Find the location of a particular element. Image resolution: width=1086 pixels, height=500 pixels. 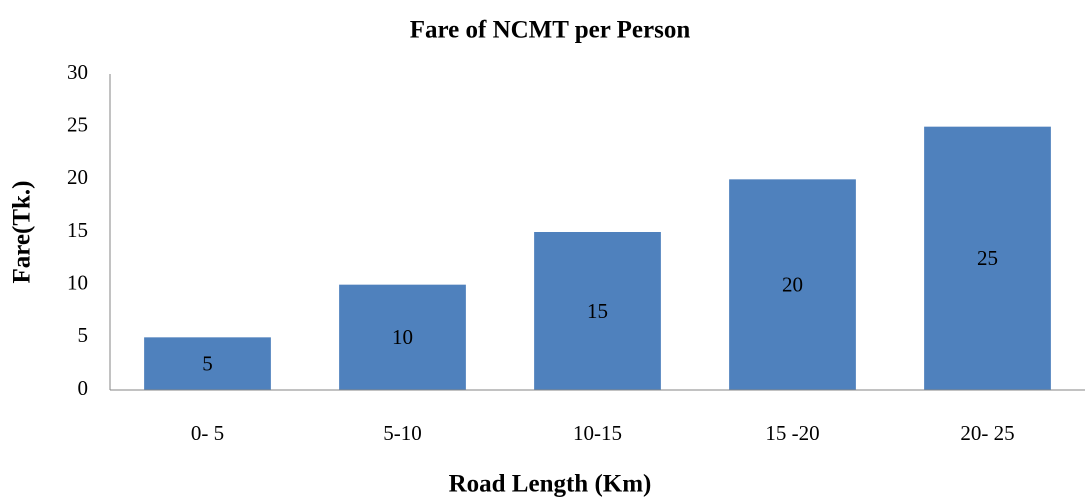

y-tick-label: 20 is located at coordinates (77, 177).